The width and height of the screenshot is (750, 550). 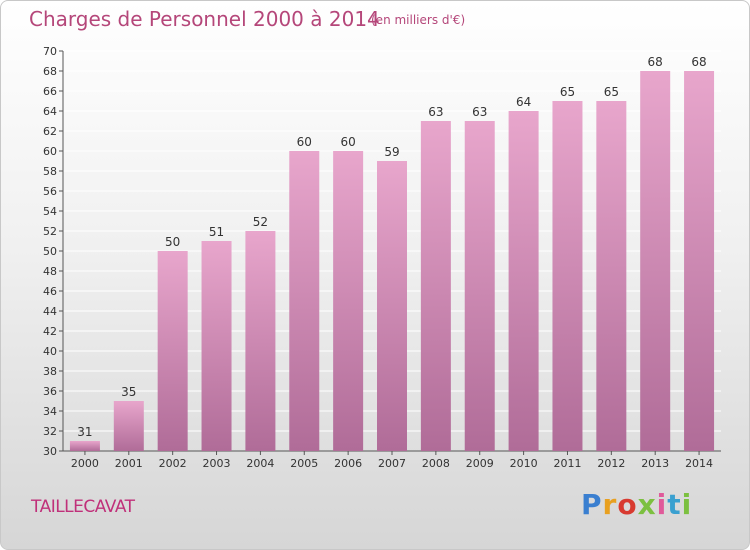 What do you see at coordinates (348, 463) in the screenshot?
I see `x-tick-label: 2006` at bounding box center [348, 463].